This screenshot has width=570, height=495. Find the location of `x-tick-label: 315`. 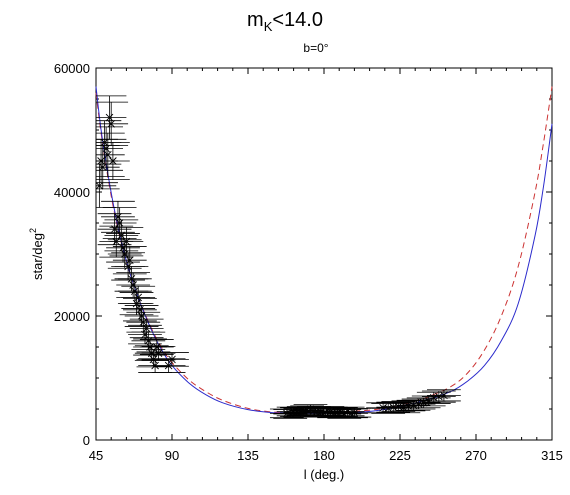

x-tick-label: 315 is located at coordinates (552, 455).